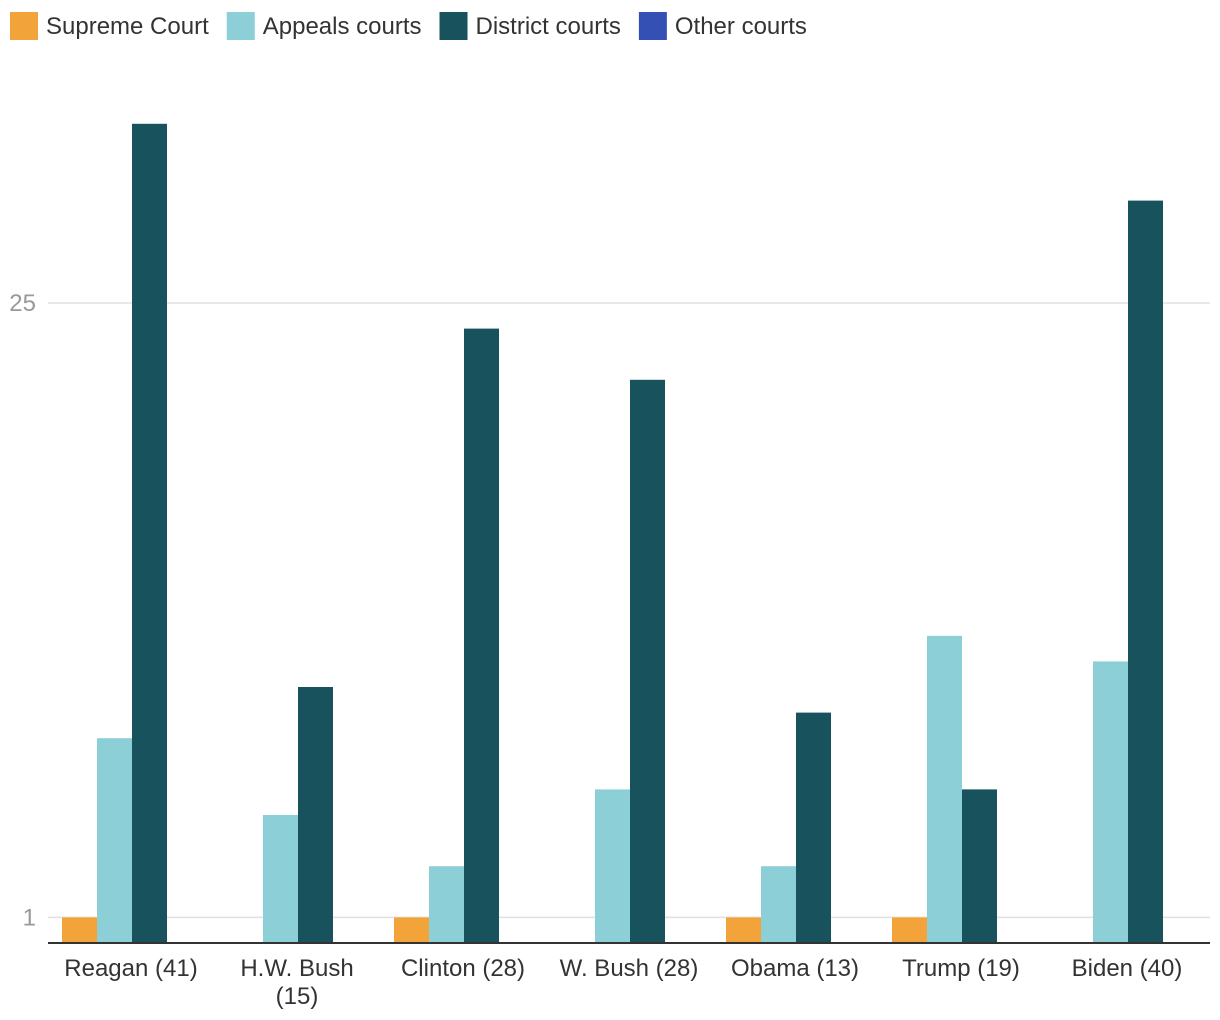 This screenshot has width=1220, height=1020. What do you see at coordinates (29, 917) in the screenshot?
I see `y-tick-label-1: 1` at bounding box center [29, 917].